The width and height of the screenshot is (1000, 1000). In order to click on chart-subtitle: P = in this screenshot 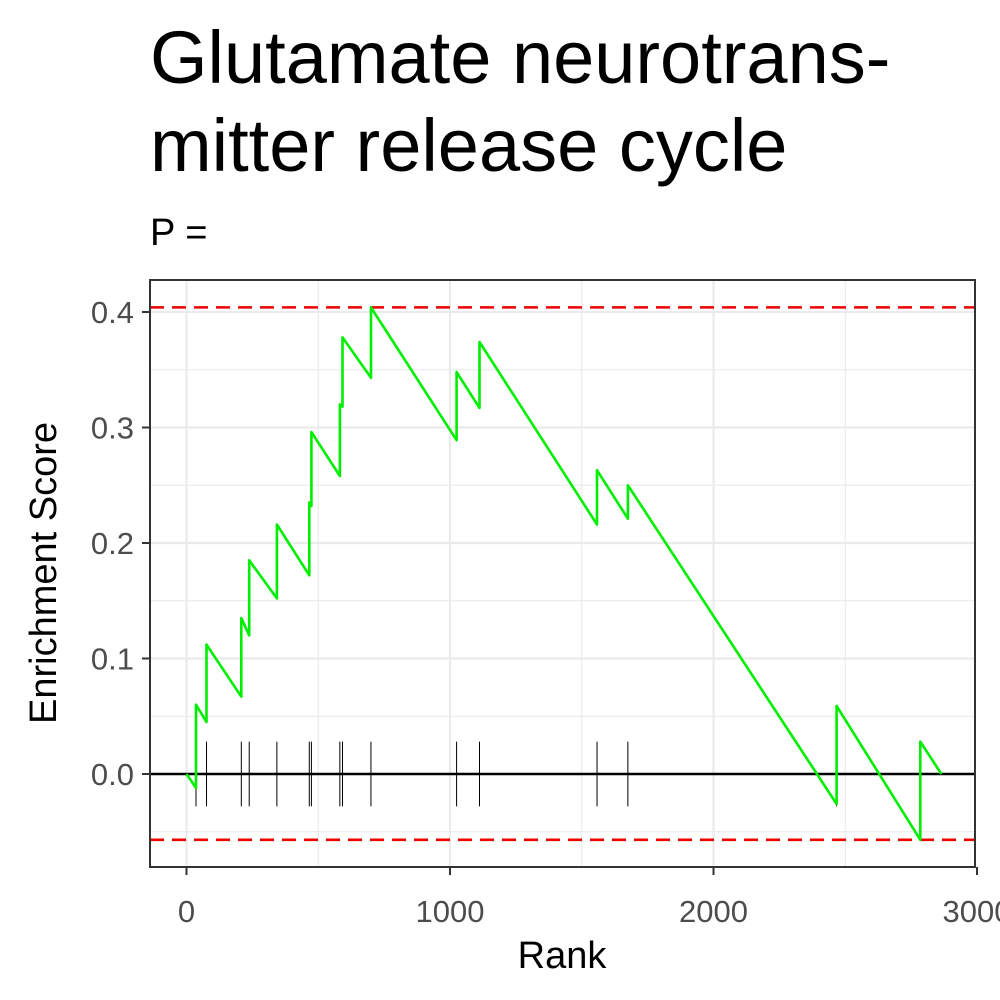, I will do `click(179, 233)`.